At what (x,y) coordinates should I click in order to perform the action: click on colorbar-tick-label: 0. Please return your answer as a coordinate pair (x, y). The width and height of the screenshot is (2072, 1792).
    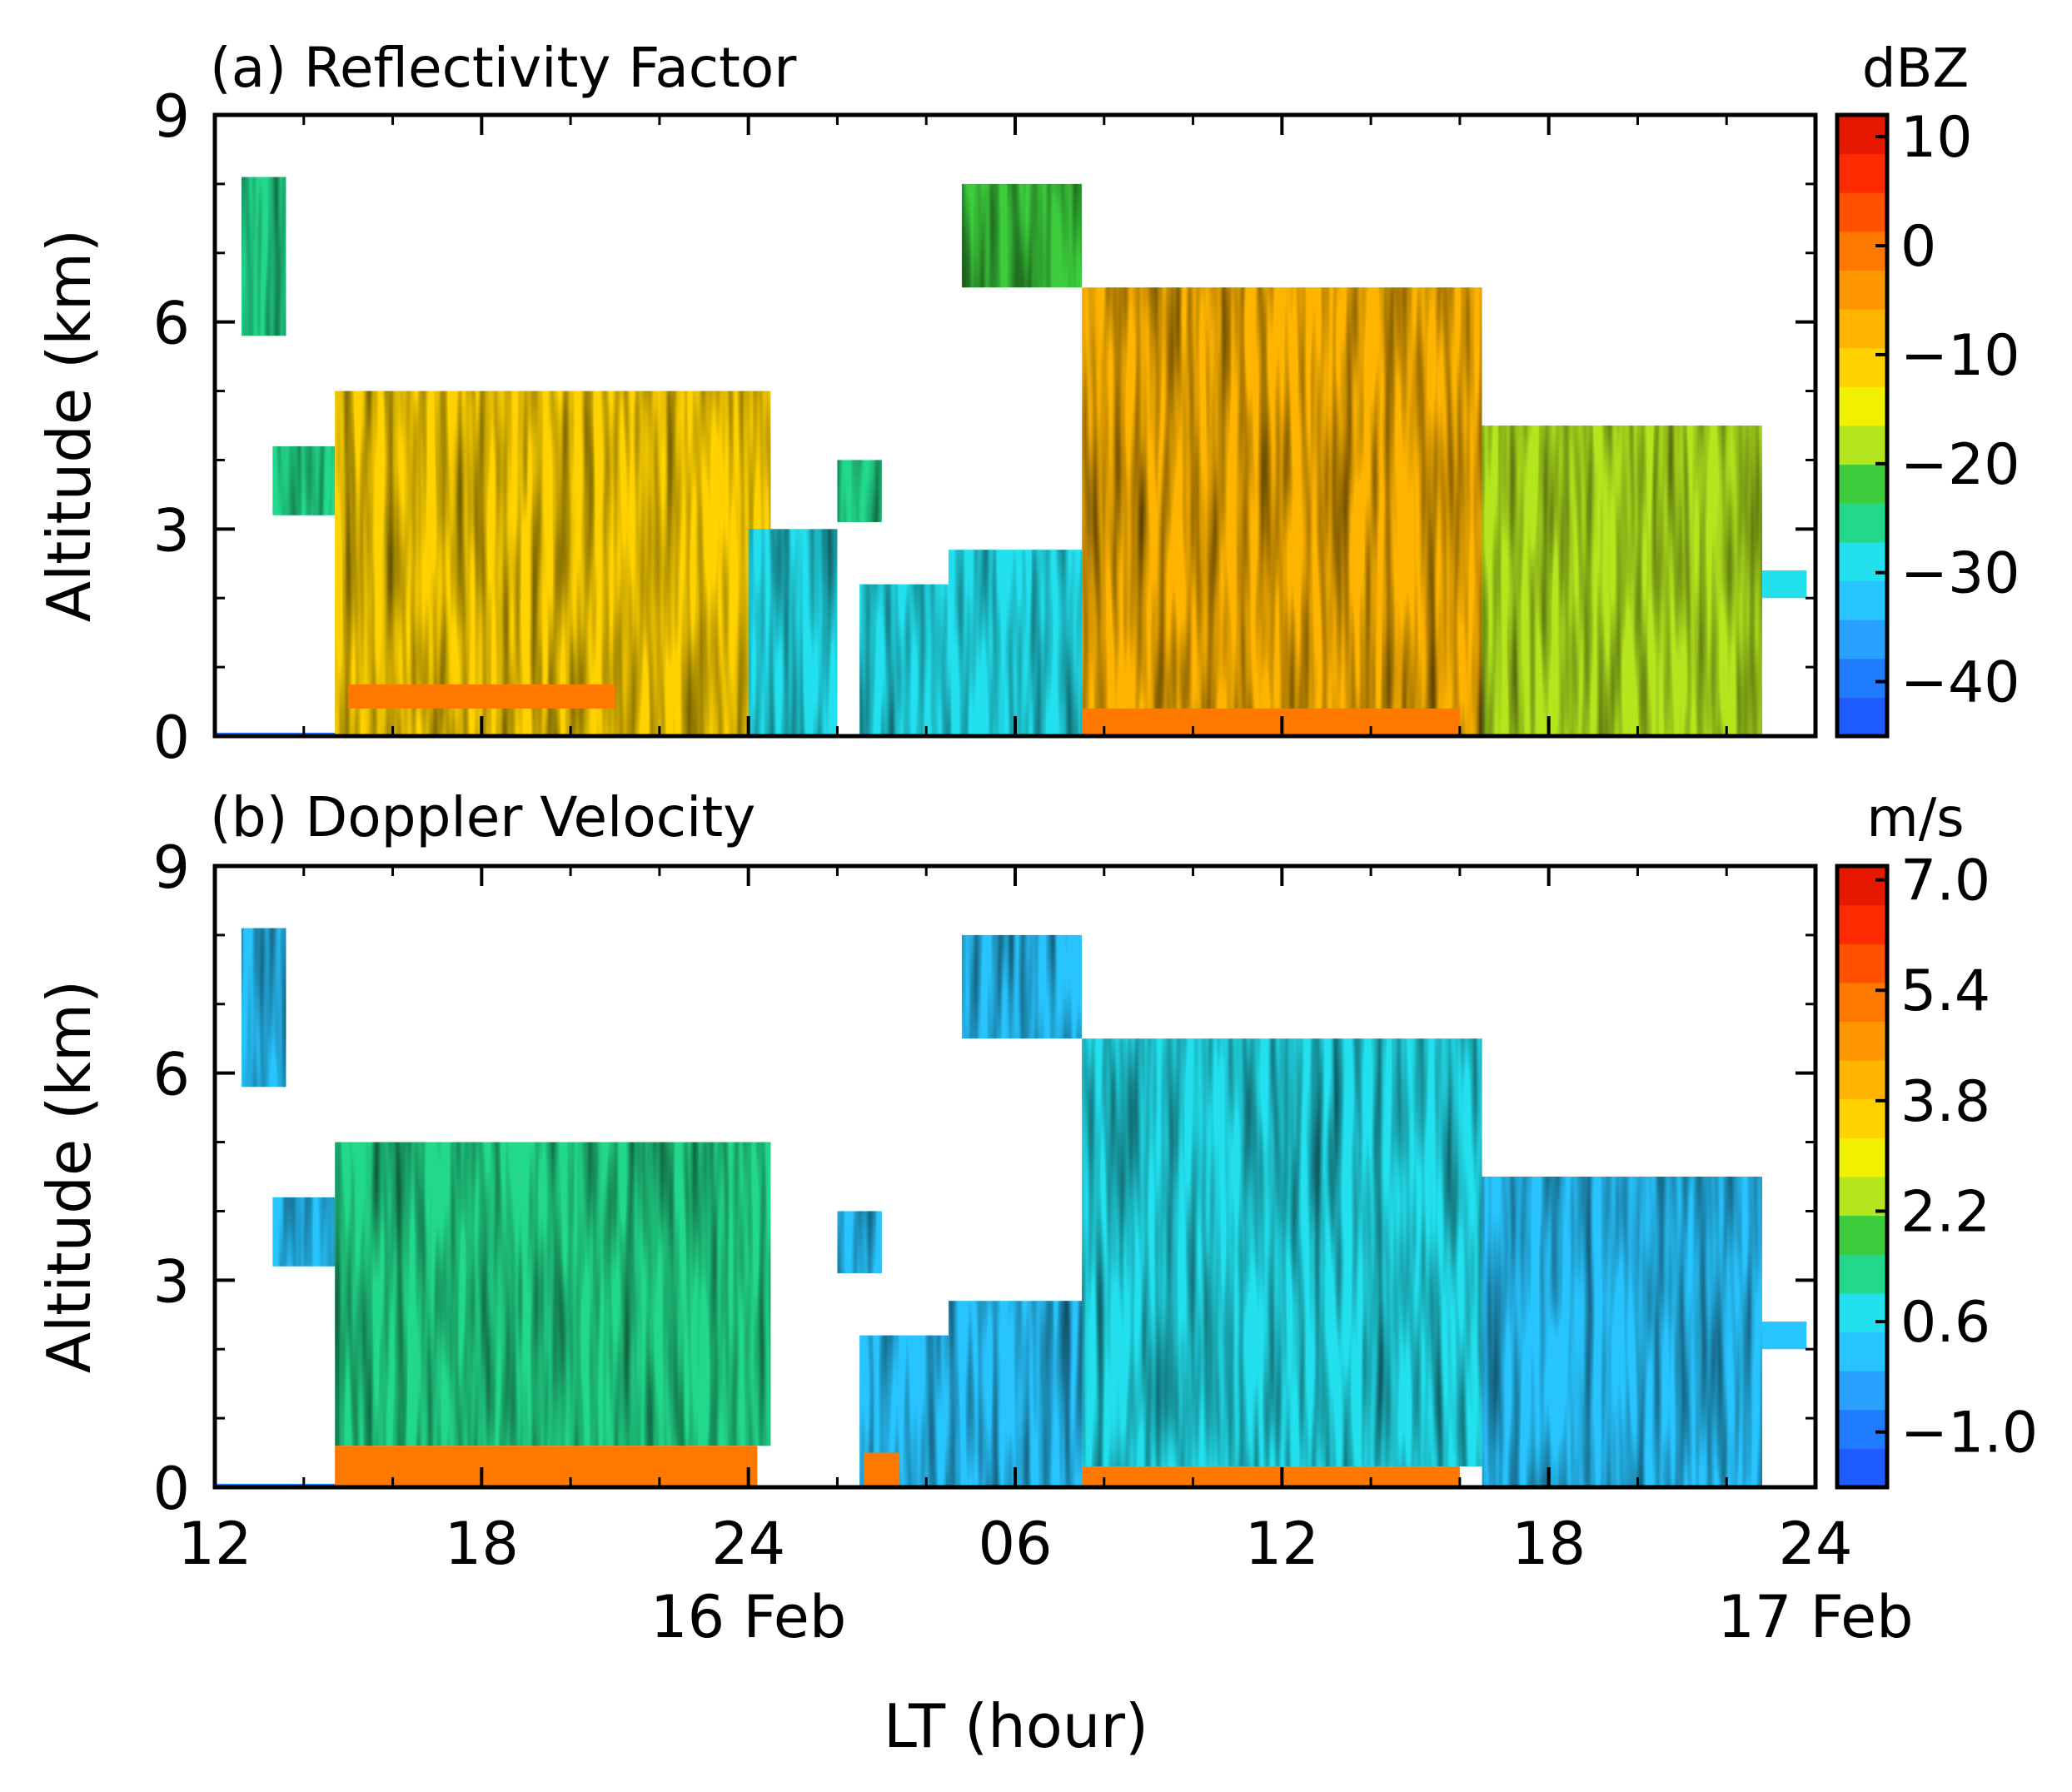
    Looking at the image, I should click on (1918, 247).